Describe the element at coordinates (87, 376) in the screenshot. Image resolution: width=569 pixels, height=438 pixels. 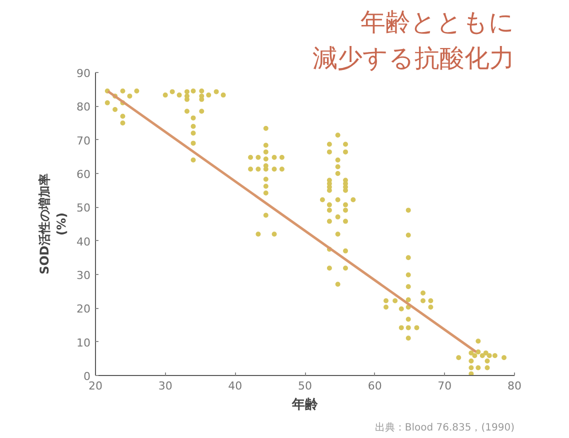
I see `y-tick-label: 0` at that location.